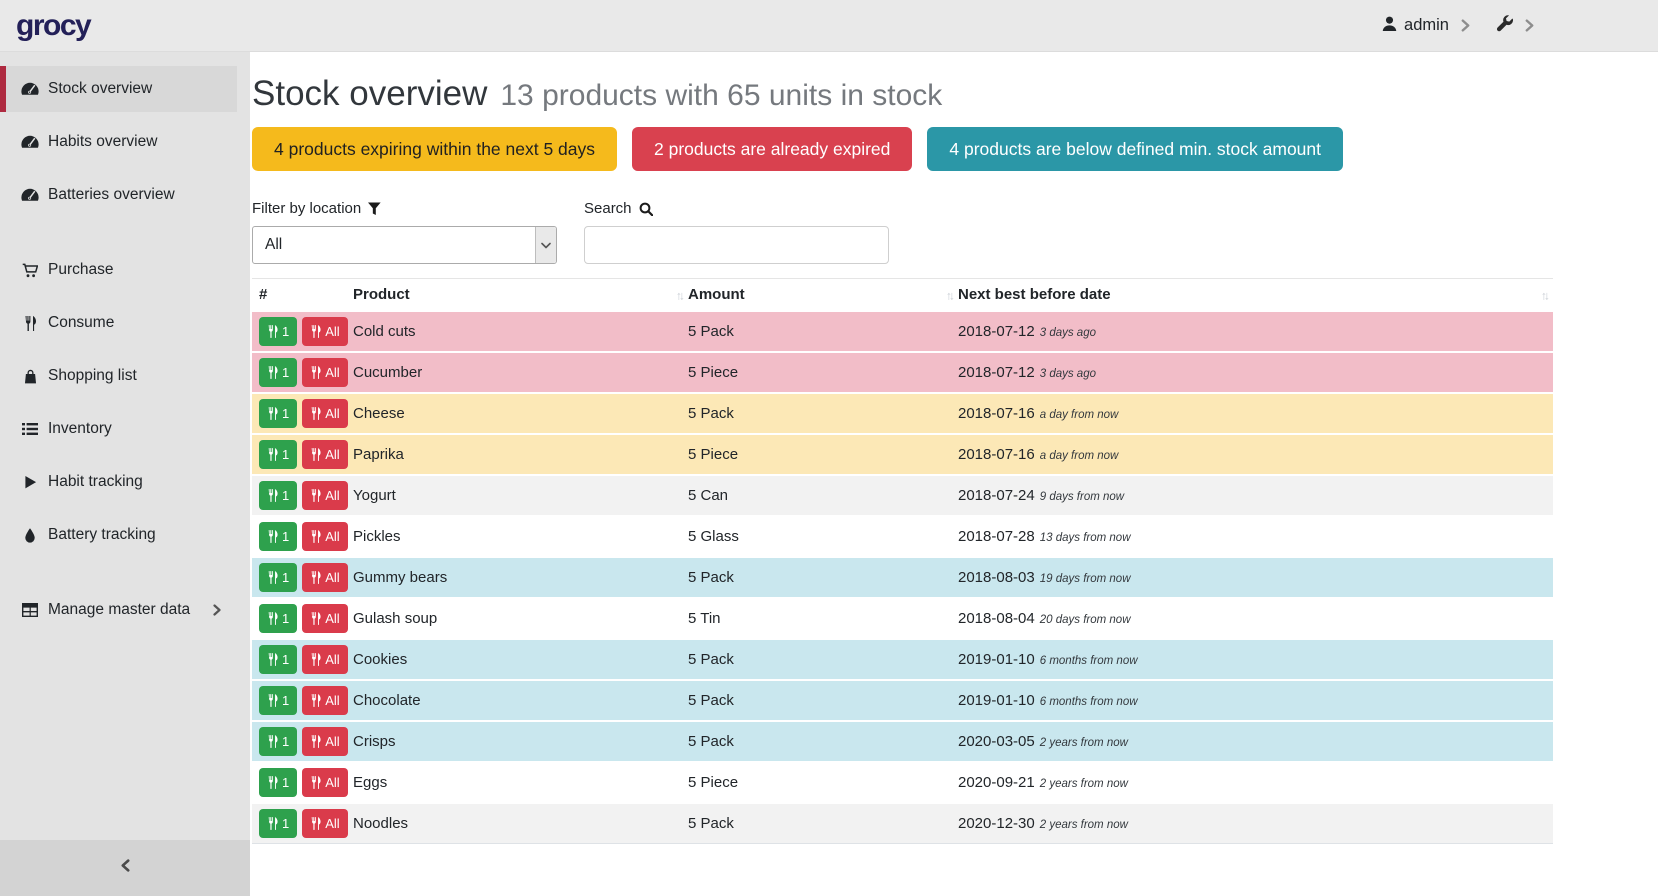  Describe the element at coordinates (1465, 25) in the screenshot. I see `user-menu-chevron-icon` at that location.